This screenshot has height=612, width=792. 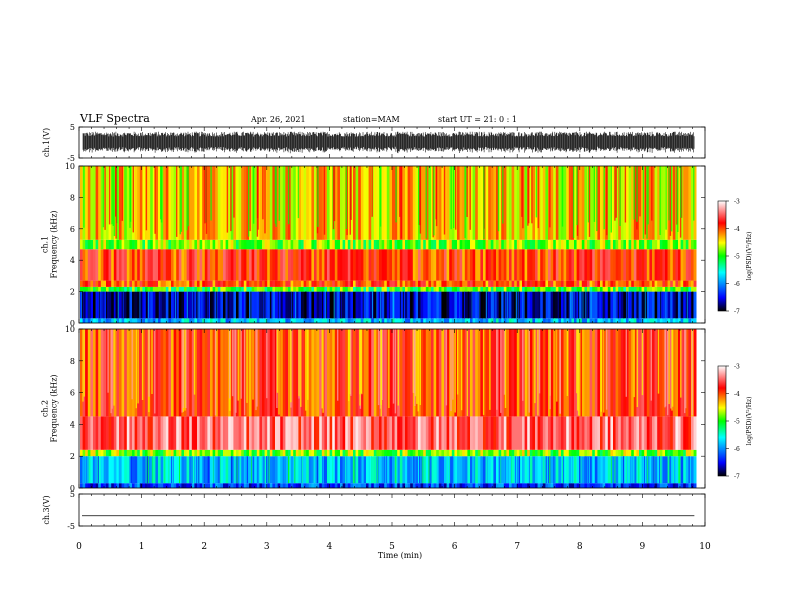 I want to click on ch2-spec-streak, so click(x=136, y=369).